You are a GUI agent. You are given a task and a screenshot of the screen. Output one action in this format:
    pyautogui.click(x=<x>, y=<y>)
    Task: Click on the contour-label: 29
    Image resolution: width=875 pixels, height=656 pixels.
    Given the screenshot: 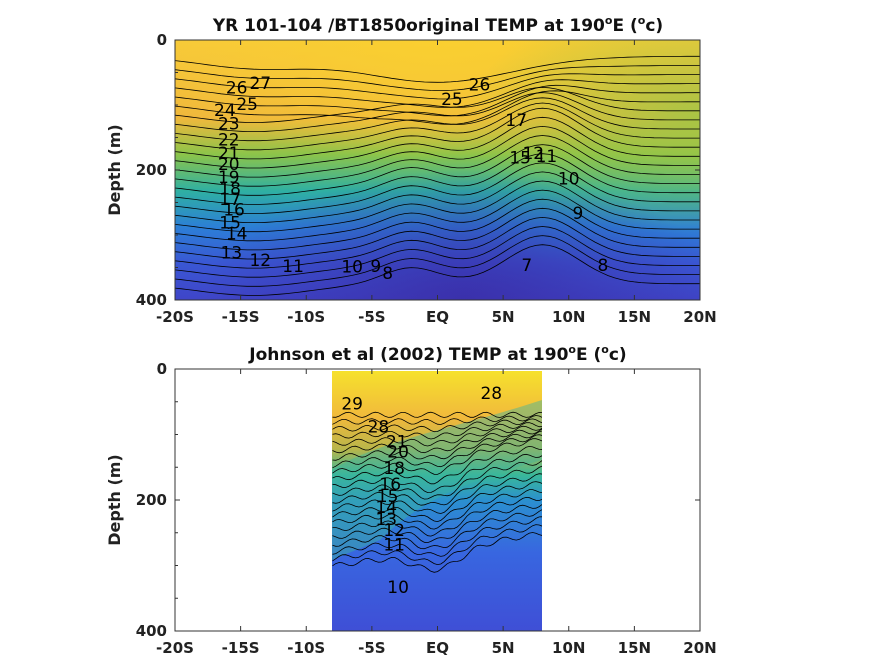 What is the action you would take?
    pyautogui.click(x=352, y=405)
    